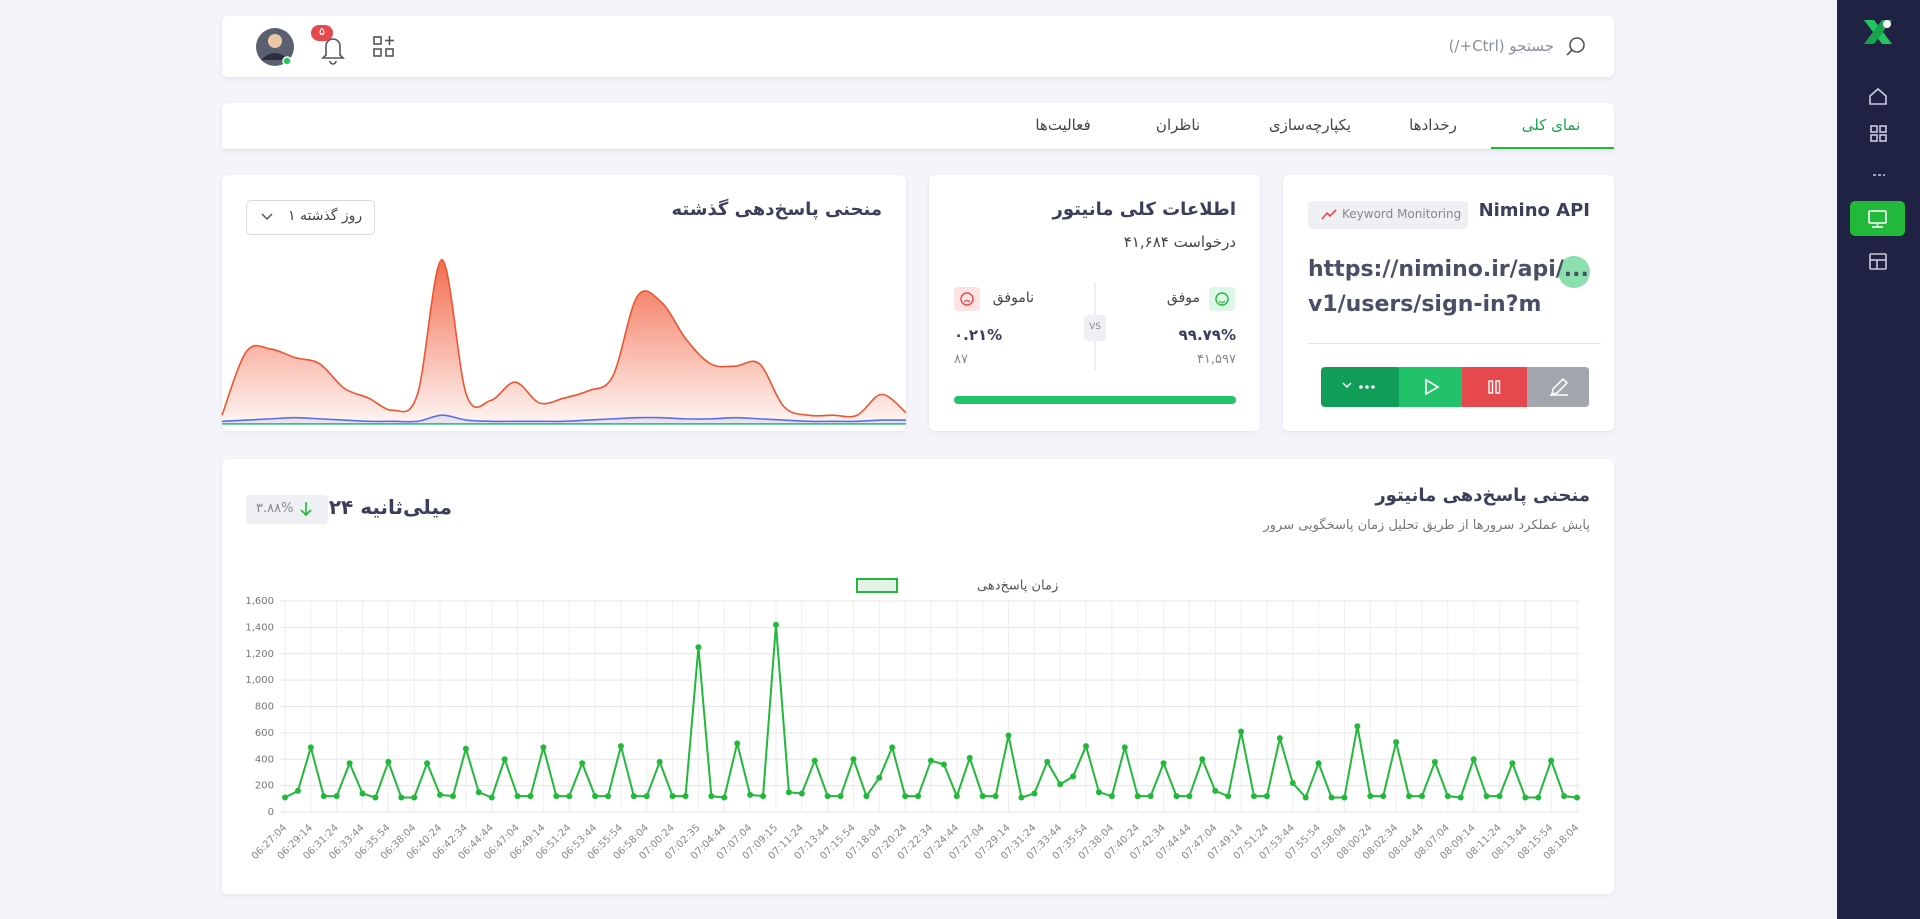  Describe the element at coordinates (1178, 125) in the screenshot. I see `tab: ناظران` at that location.